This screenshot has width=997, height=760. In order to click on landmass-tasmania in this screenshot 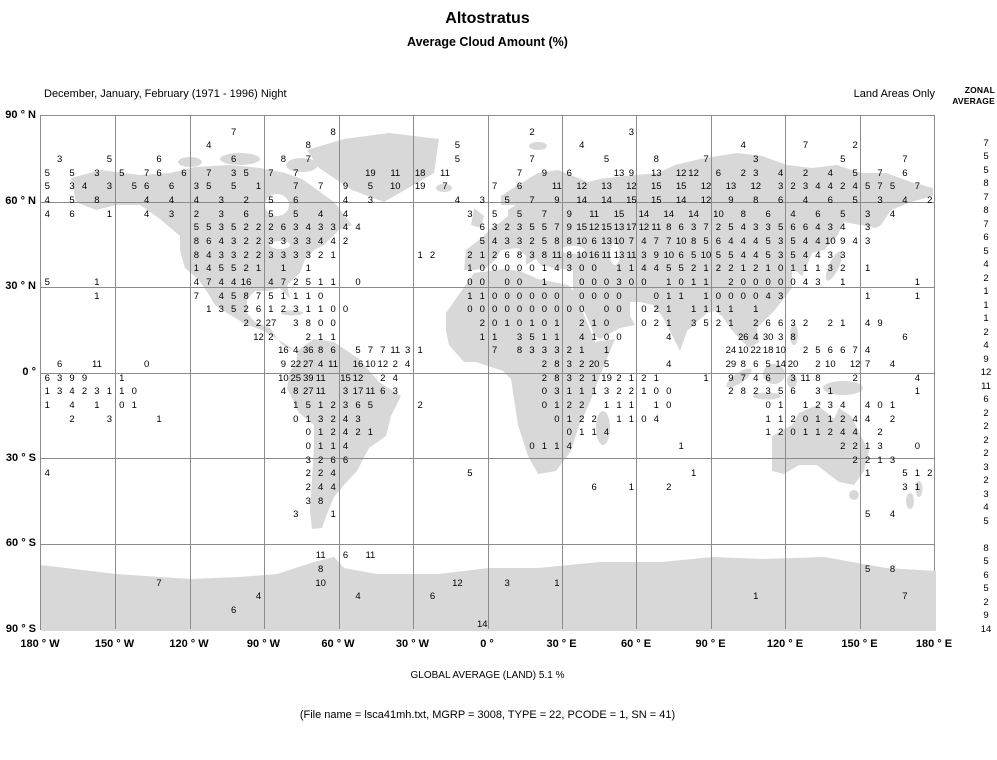, I will do `click(854, 495)`.